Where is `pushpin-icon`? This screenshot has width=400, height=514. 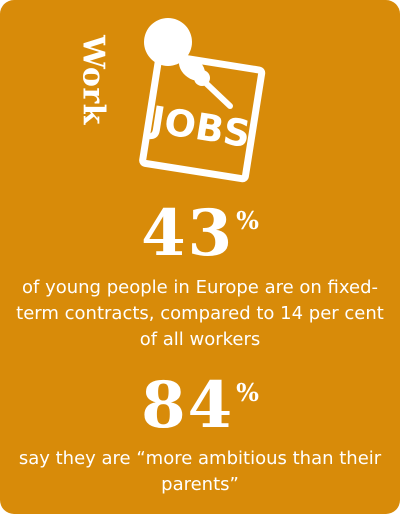 pushpin-icon is located at coordinates (188, 63).